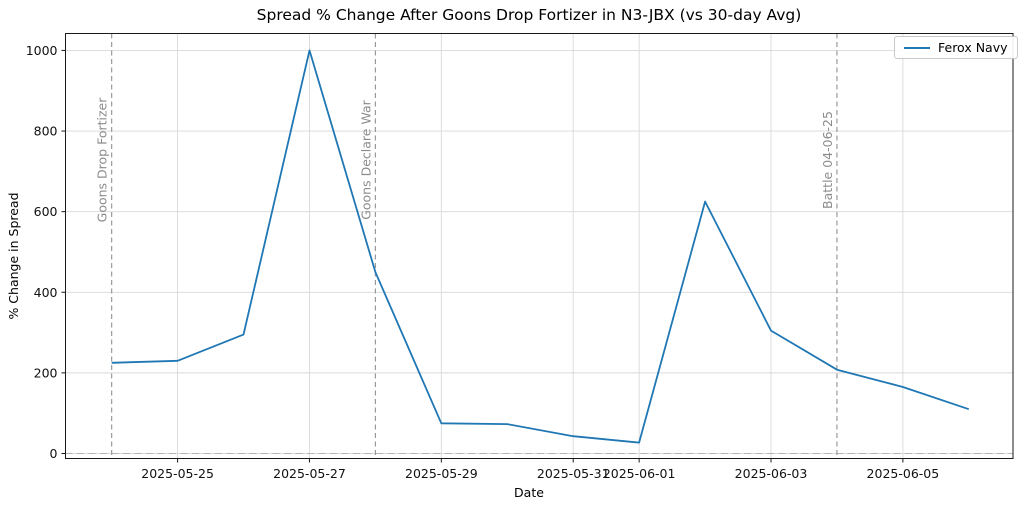  I want to click on event-label: Goons Drop Fortizer, so click(102, 160).